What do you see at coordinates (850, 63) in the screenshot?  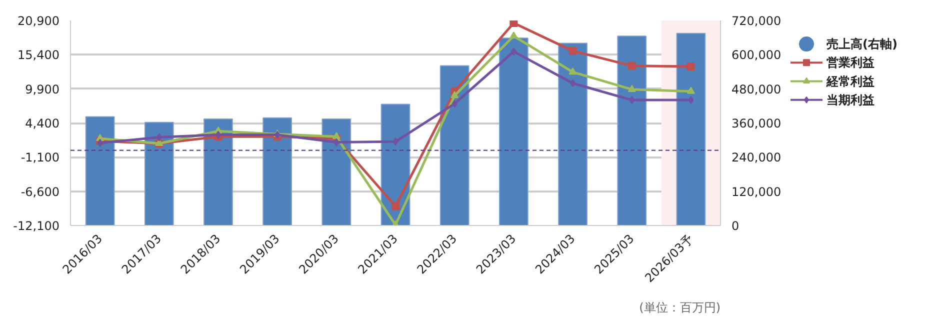 I see `legend-label: 営業利益` at bounding box center [850, 63].